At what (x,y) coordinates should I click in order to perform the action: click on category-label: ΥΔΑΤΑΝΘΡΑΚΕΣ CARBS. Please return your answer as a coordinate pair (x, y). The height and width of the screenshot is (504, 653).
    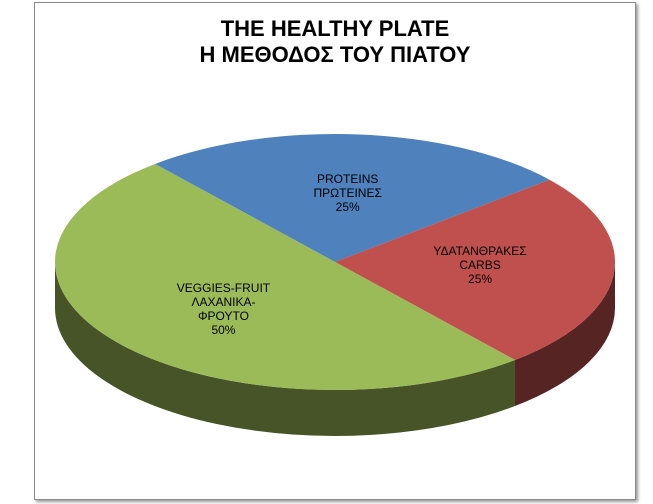
    Looking at the image, I should click on (480, 257).